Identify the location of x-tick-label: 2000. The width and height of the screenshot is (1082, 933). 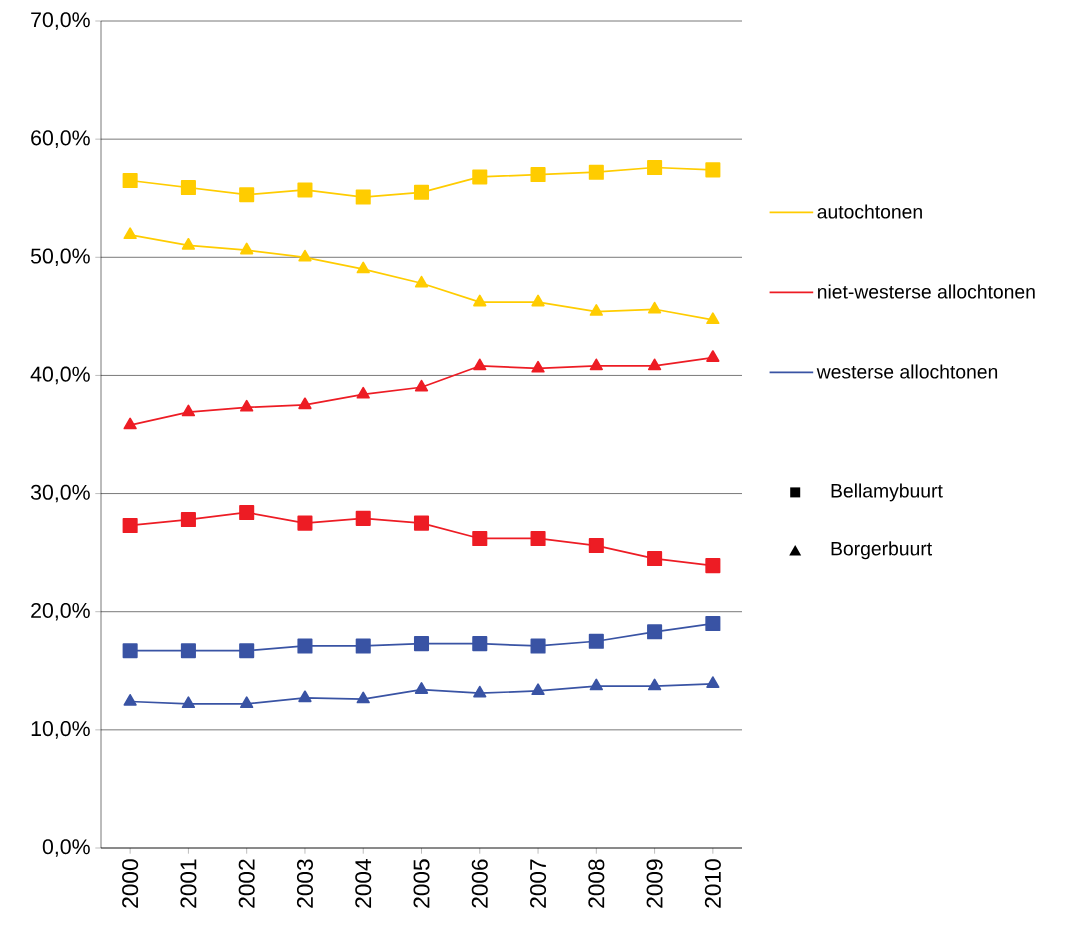
(130, 883).